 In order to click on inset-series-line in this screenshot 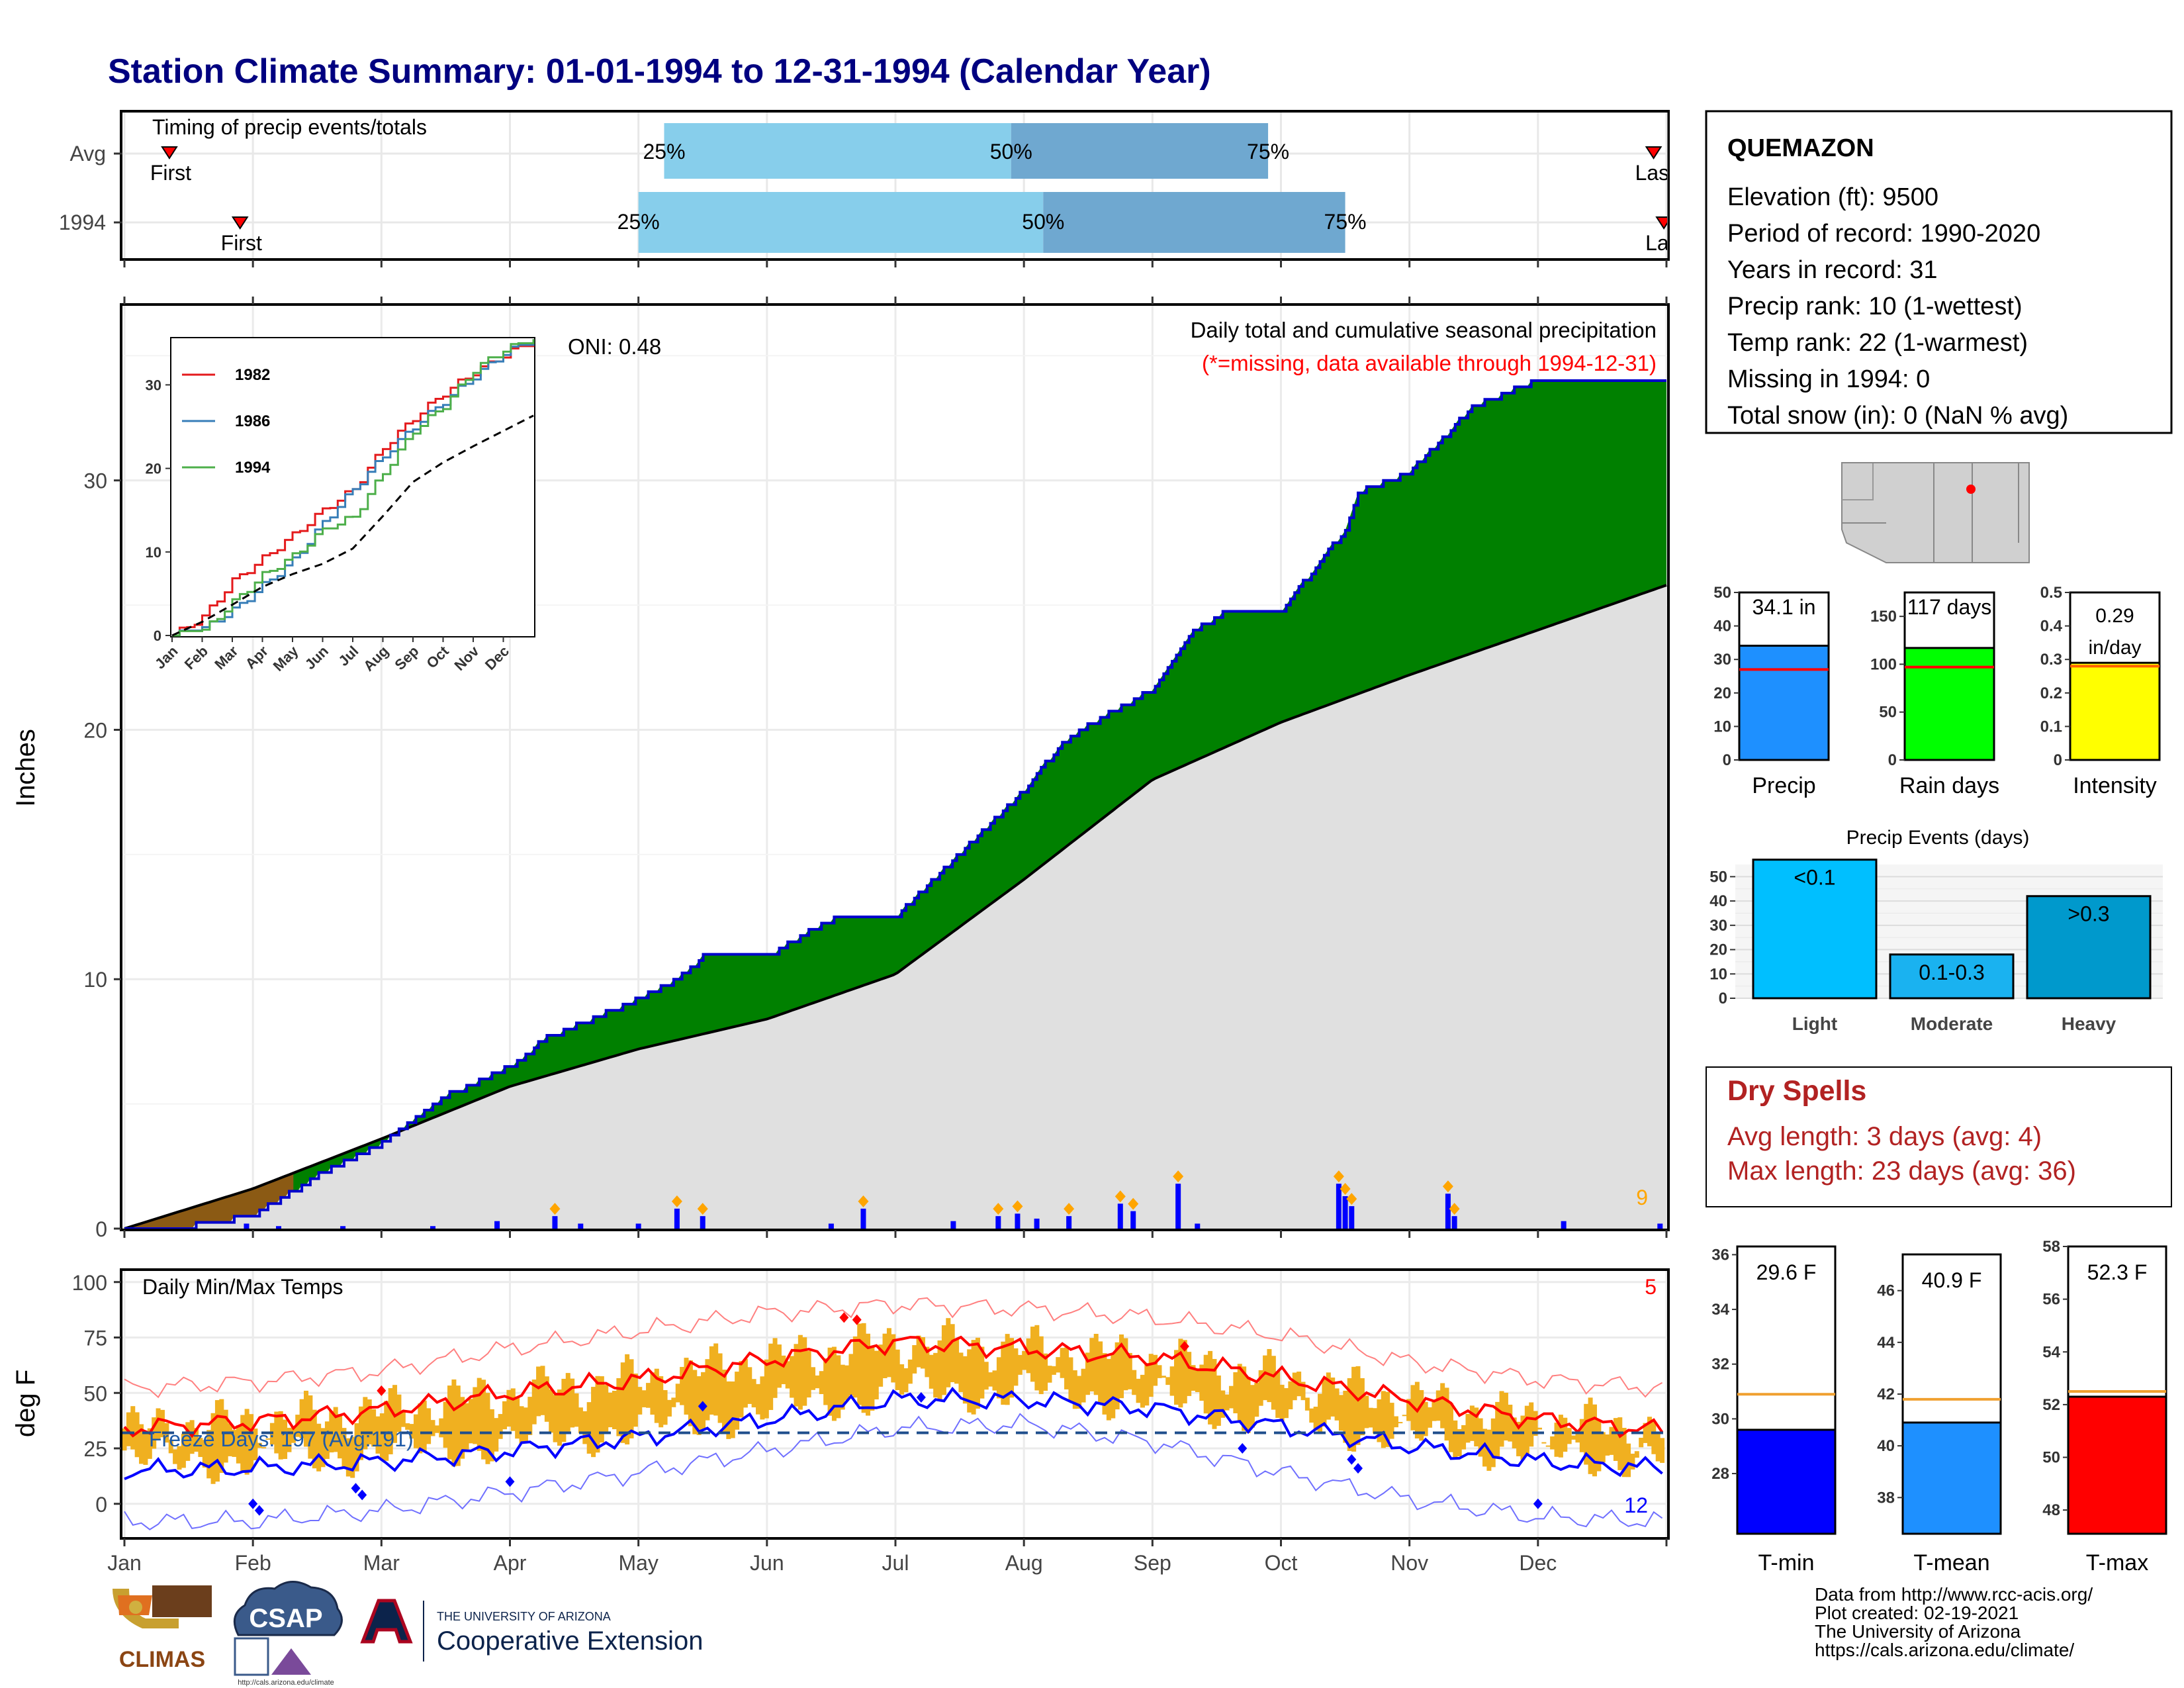, I will do `click(353, 488)`.